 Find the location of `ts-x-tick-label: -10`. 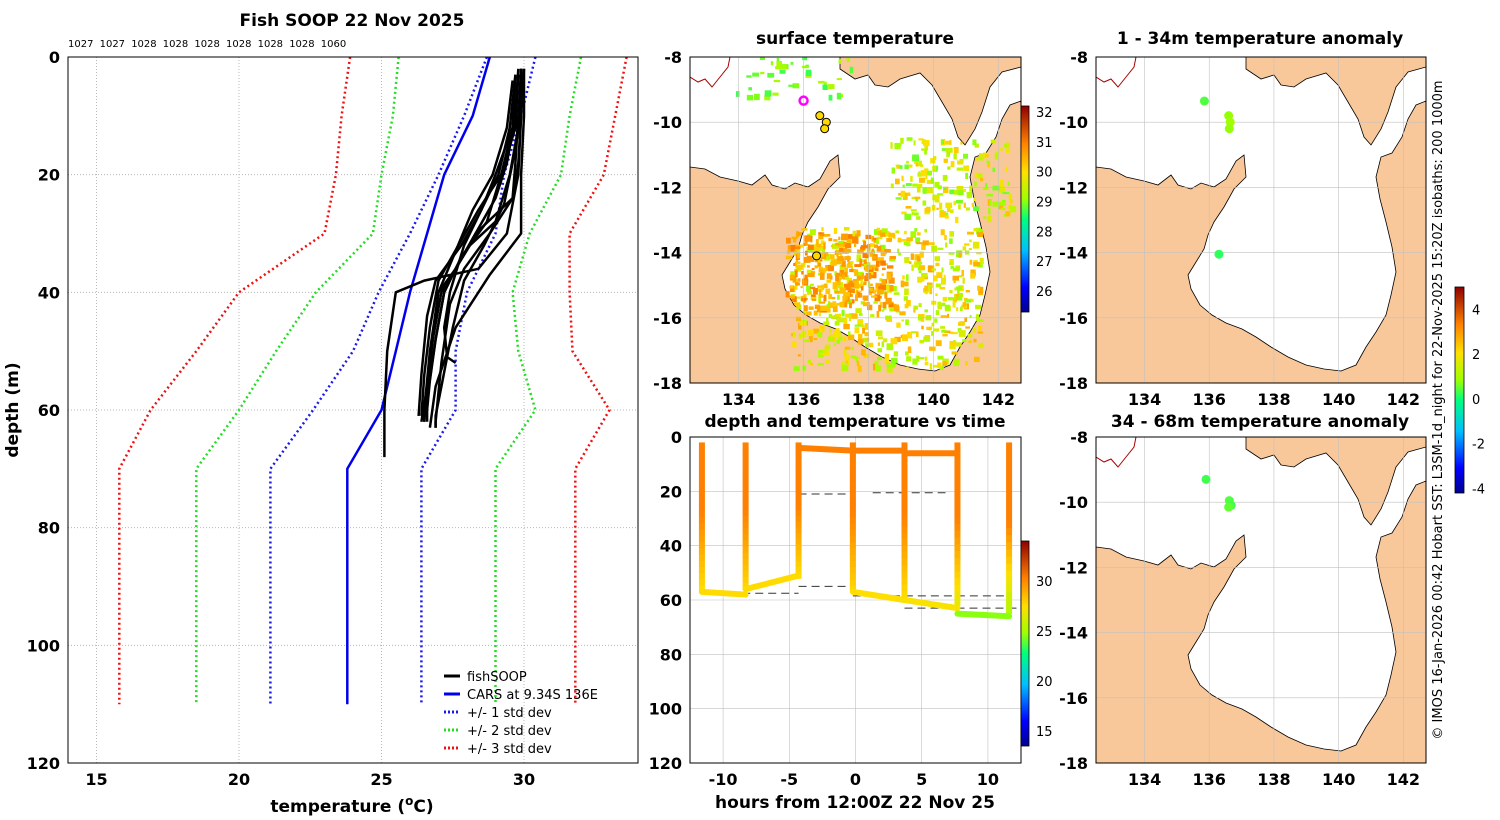

ts-x-tick-label: -10 is located at coordinates (723, 779).